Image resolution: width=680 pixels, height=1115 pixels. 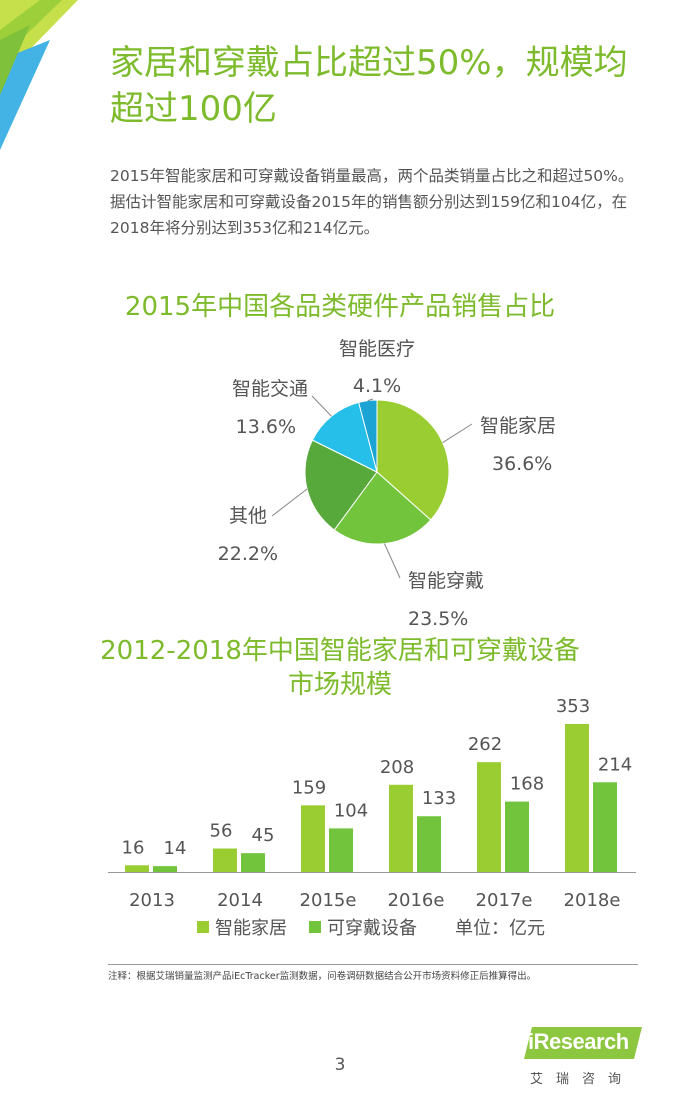 What do you see at coordinates (328, 900) in the screenshot?
I see `x-tick-label: 2015e` at bounding box center [328, 900].